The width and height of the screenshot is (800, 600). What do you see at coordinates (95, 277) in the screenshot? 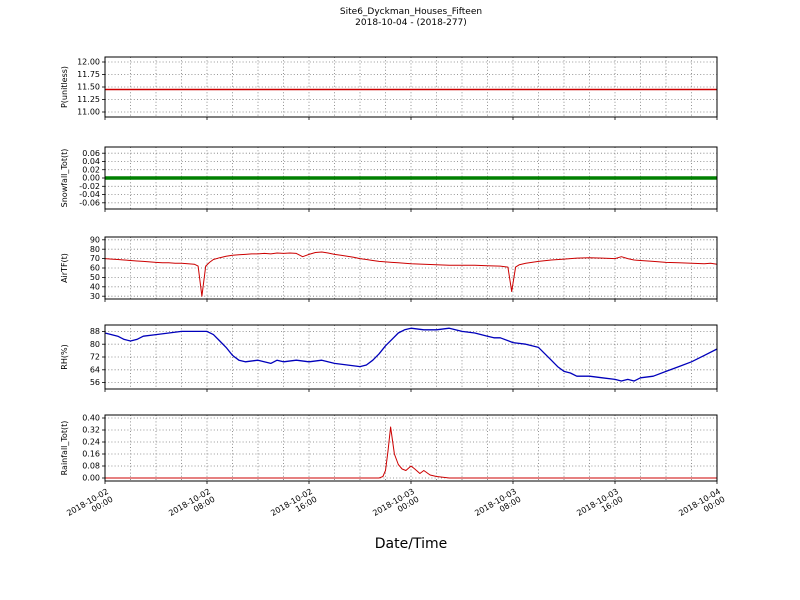
I see `y-tick-label: 50` at bounding box center [95, 277].